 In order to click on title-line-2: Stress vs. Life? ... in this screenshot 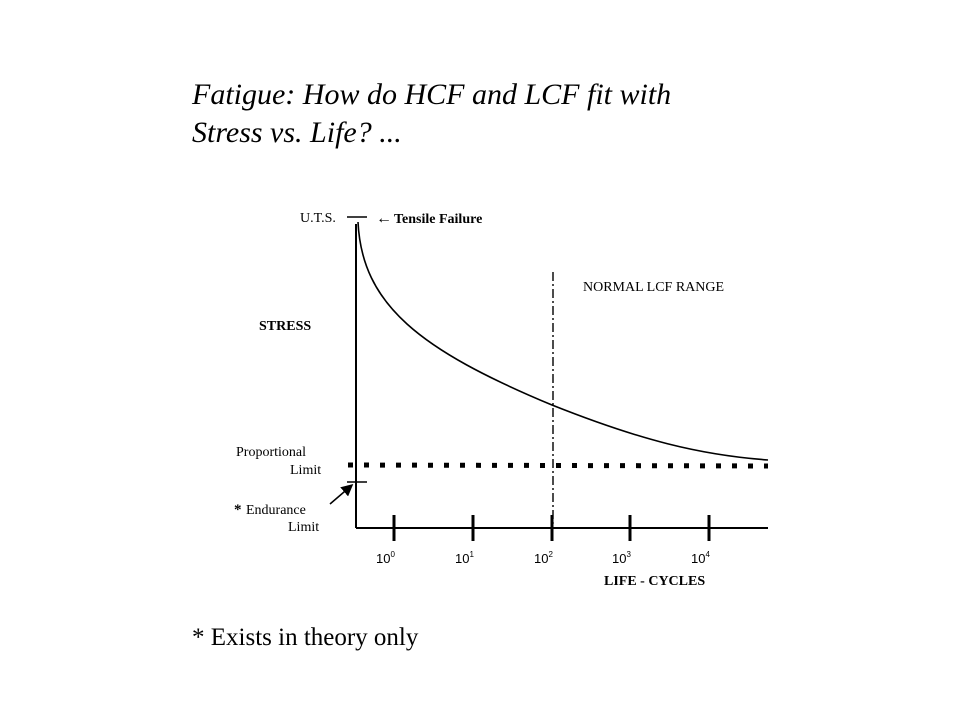, I will do `click(297, 132)`.